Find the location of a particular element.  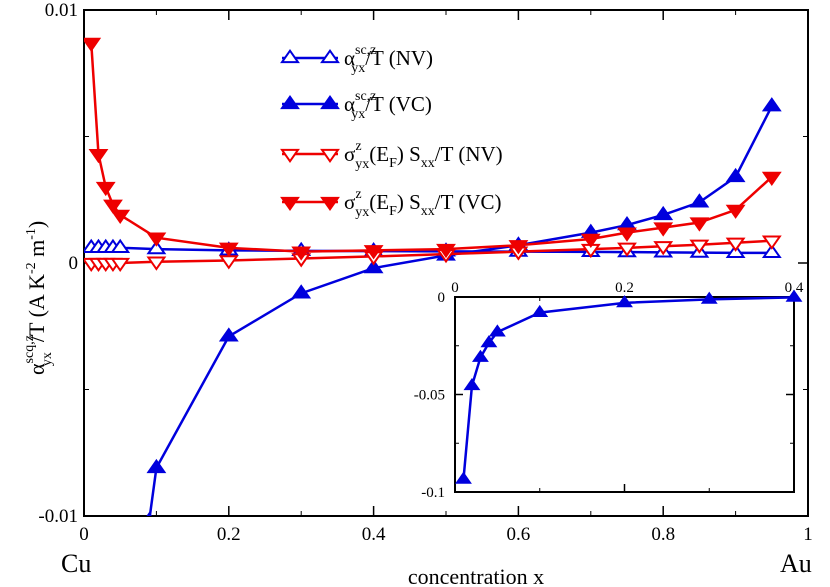

x-tick-label: 0.4 is located at coordinates (374, 534).